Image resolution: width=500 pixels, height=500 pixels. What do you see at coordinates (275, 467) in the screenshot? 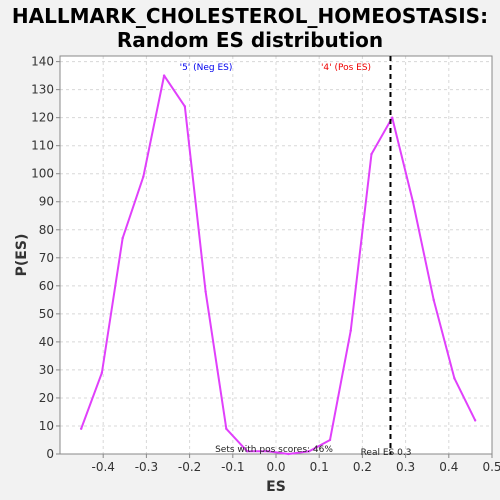
I see `x-tick-label: 0.0` at bounding box center [275, 467].